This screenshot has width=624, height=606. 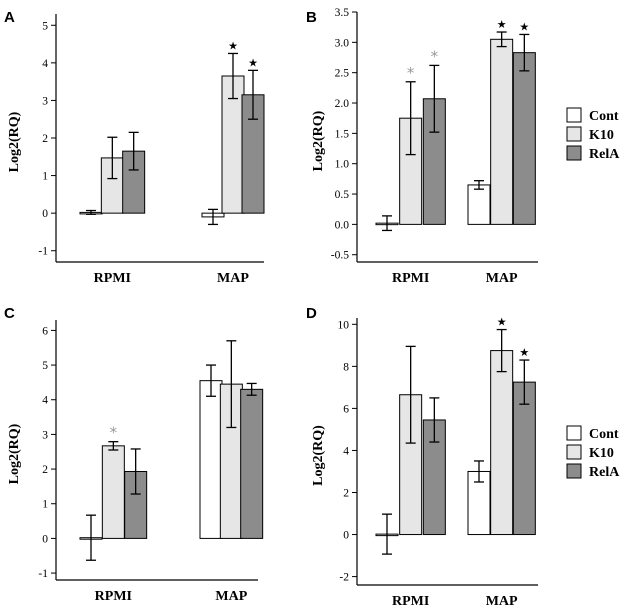 I want to click on legend-top: Cont K10 RelA, so click(x=593, y=134).